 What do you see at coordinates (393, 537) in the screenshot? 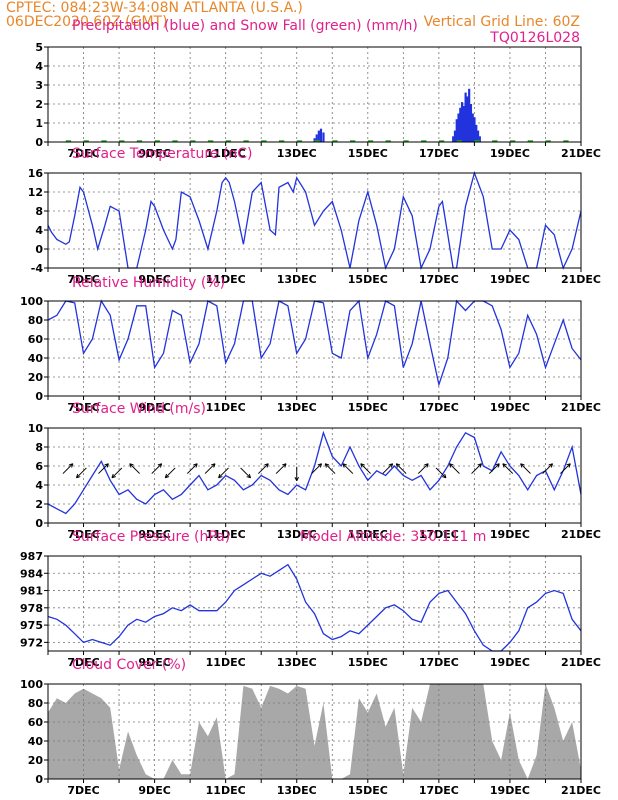
I see `press-subtitle: Model Altitude: 350.111 m` at bounding box center [393, 537].